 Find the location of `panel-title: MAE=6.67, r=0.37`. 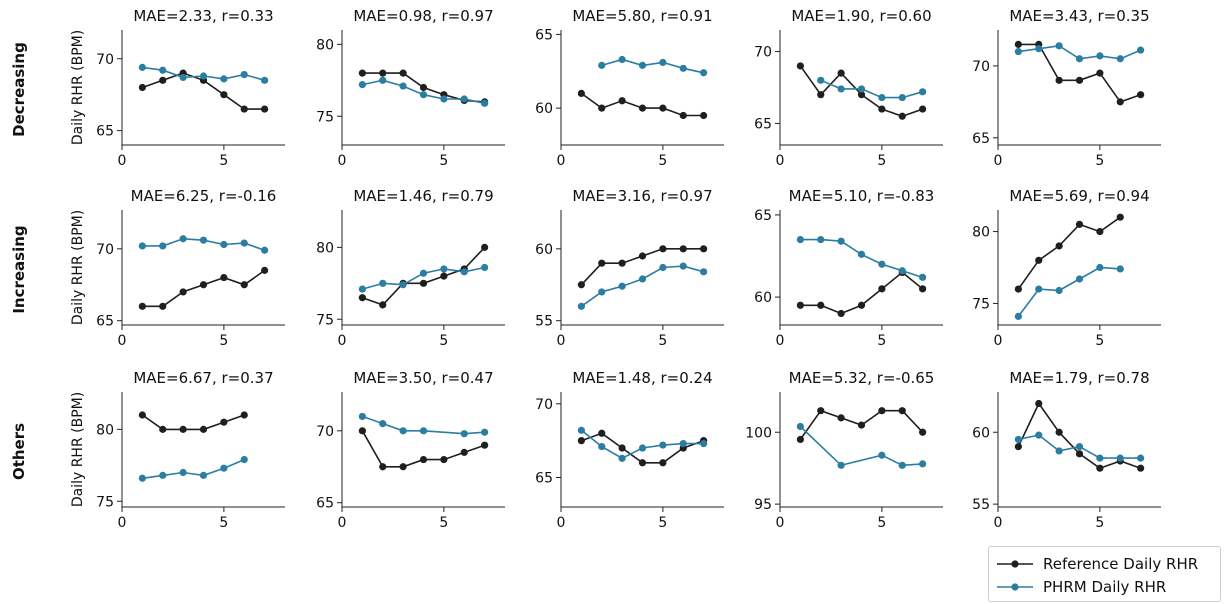

panel-title: MAE=6.67, r=0.37 is located at coordinates (203, 378).